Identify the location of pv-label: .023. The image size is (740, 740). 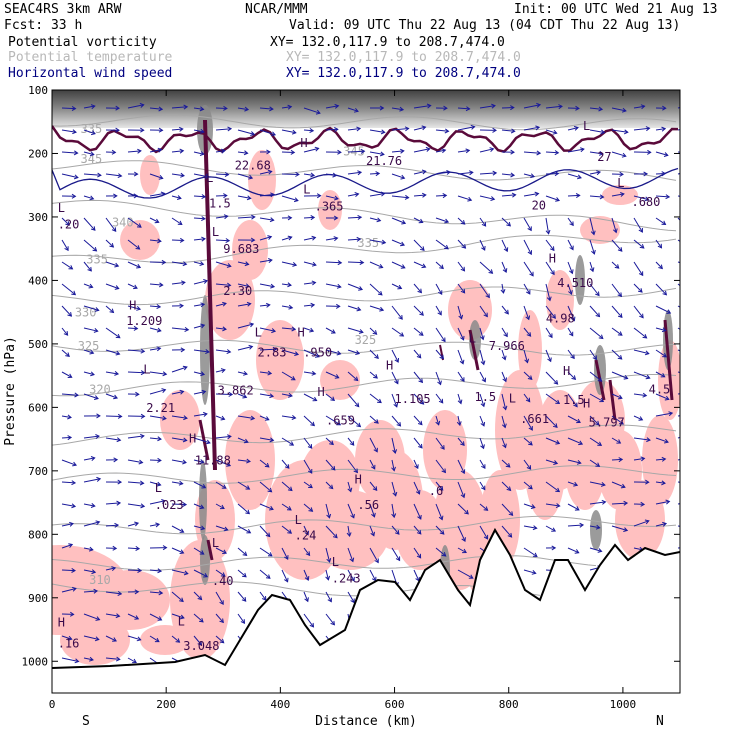
(169, 505).